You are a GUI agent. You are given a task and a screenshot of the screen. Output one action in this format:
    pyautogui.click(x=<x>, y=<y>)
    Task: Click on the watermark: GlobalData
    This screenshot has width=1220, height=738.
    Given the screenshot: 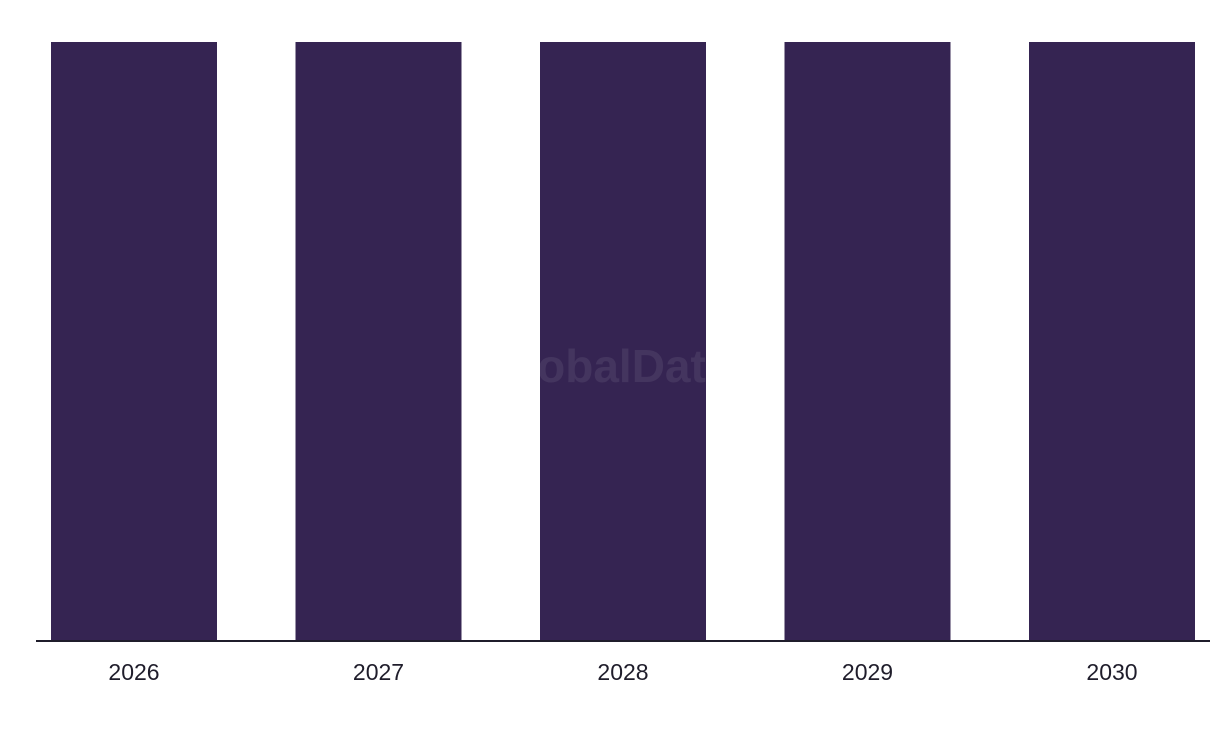 What is the action you would take?
    pyautogui.click(x=610, y=366)
    